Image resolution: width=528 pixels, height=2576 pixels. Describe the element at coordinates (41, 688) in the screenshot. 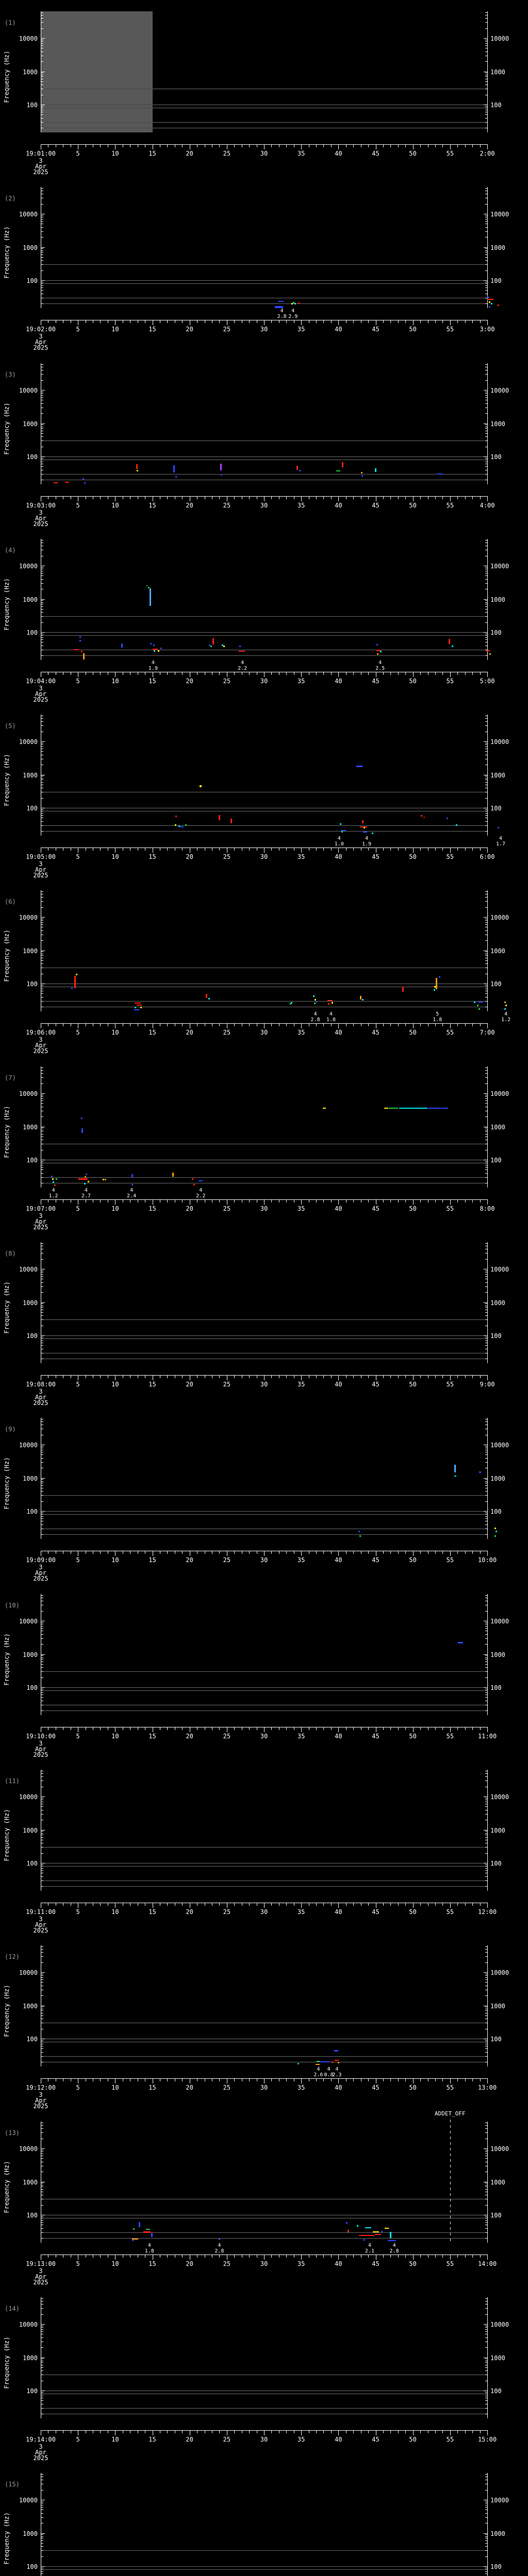

I see `x-date-line: 3` at that location.